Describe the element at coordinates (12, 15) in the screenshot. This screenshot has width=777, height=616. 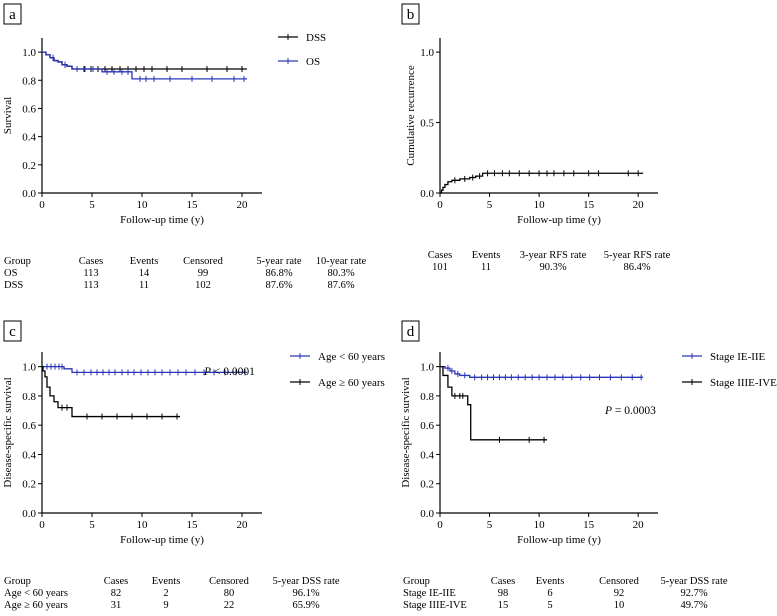
I see `panel-letter: a` at that location.